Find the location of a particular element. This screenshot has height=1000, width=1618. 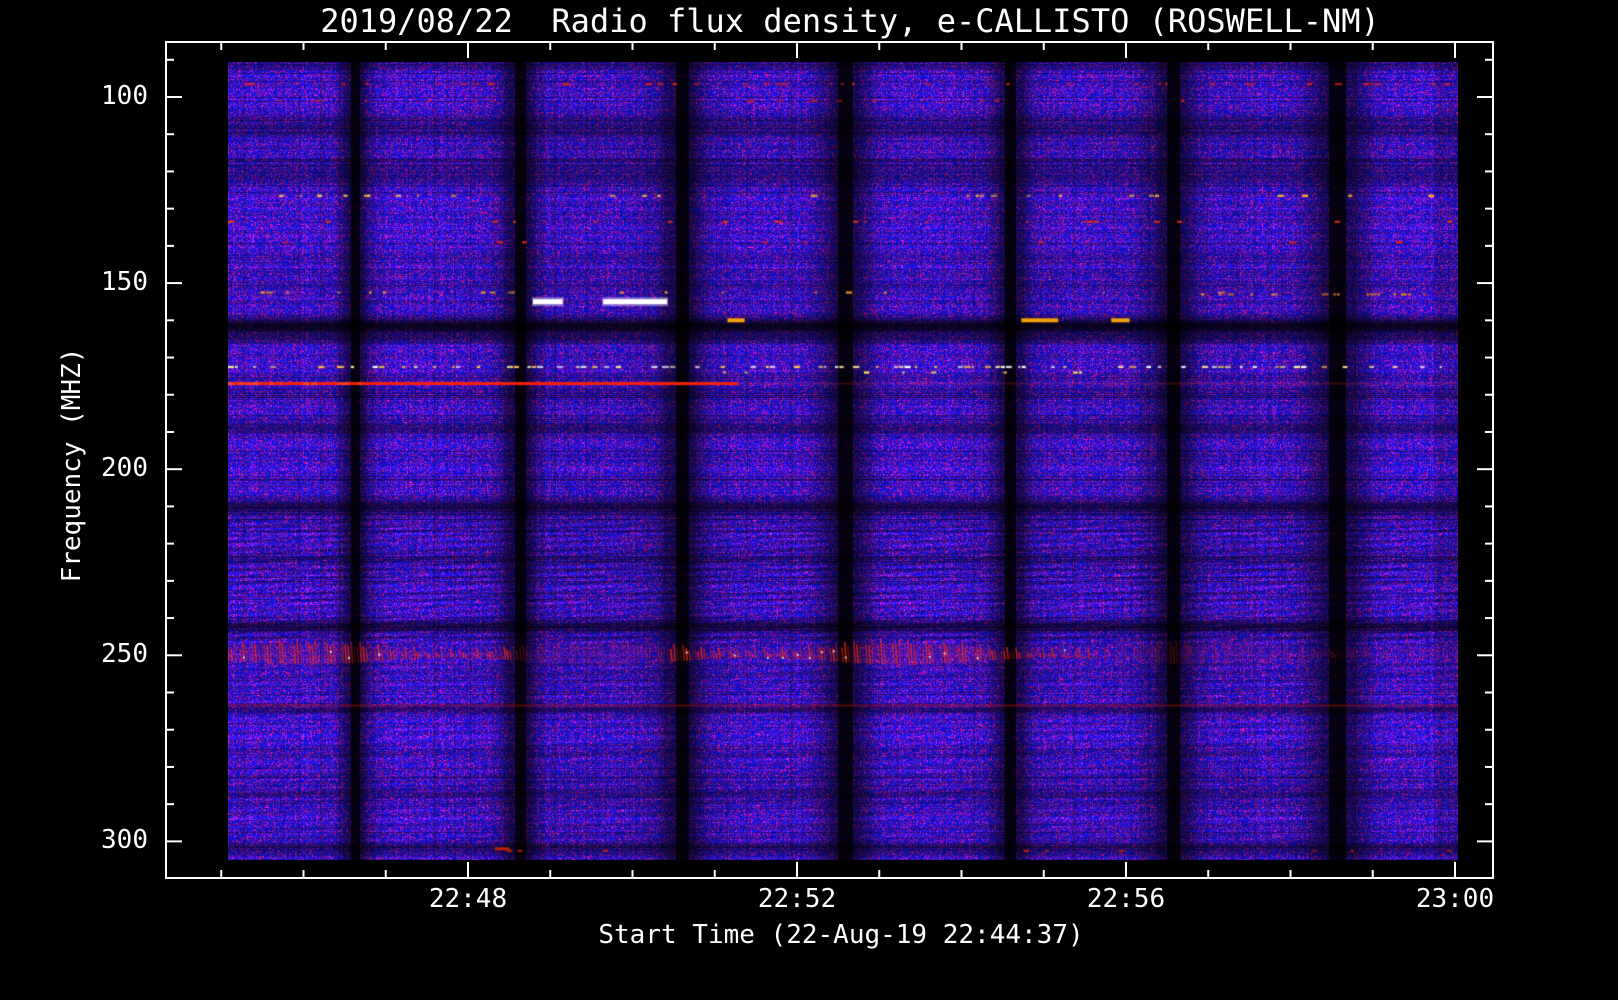

y-tick-label: 100 is located at coordinates (124, 95).